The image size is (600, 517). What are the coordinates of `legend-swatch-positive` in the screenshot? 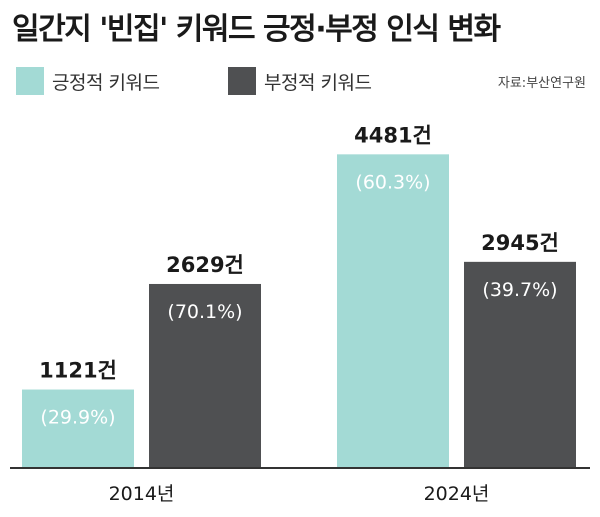 It's located at (30, 81).